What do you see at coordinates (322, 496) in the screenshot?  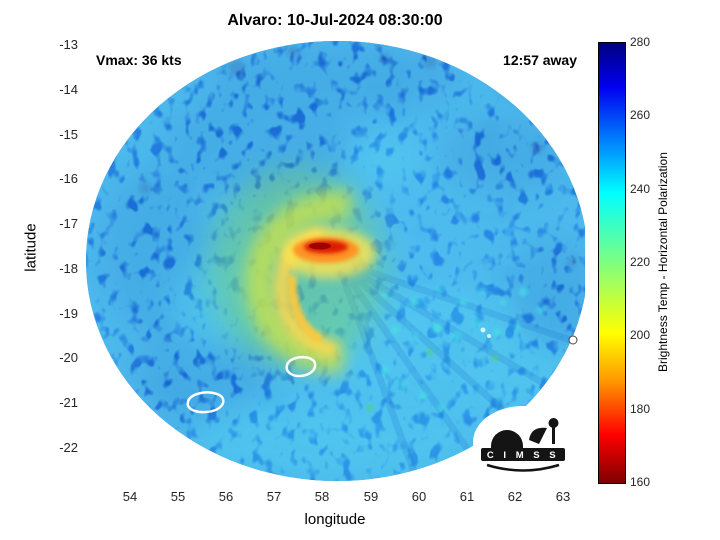 I see `x-tick-label: 58` at bounding box center [322, 496].